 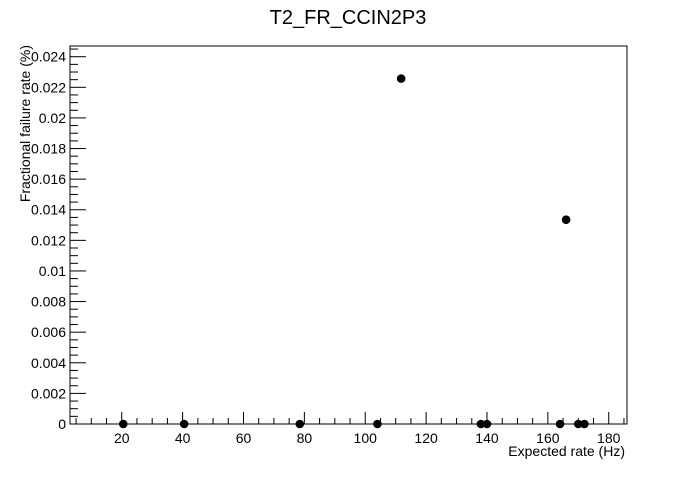 What do you see at coordinates (609, 438) in the screenshot?
I see `x-tick-label: 180` at bounding box center [609, 438].